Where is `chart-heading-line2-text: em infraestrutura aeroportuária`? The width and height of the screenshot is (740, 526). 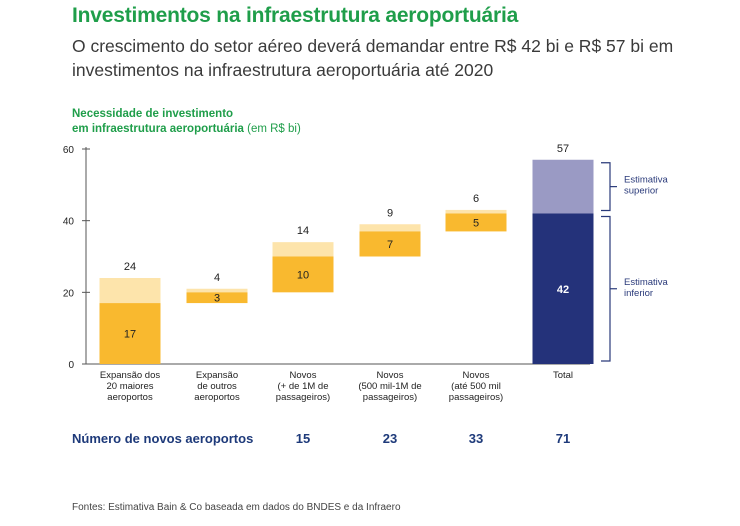
chart-heading-line2-text: em infraestrutura aeroportuária is located at coordinates (158, 129).